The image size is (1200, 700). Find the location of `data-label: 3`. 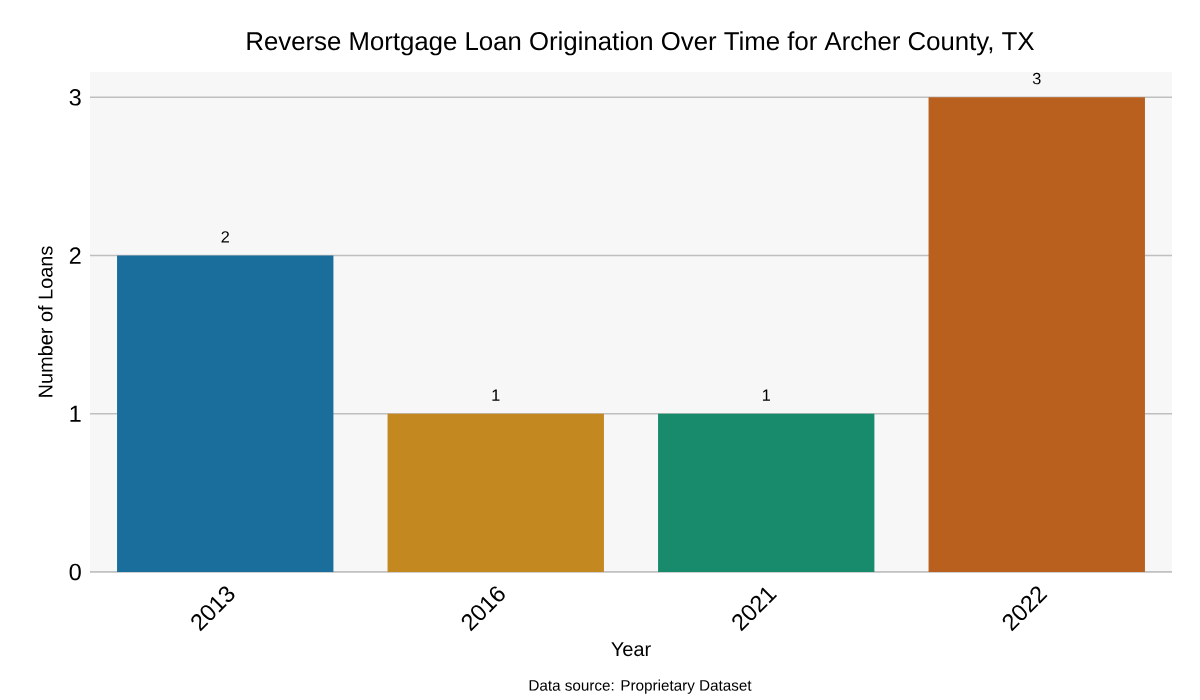

data-label: 3 is located at coordinates (1036, 78).